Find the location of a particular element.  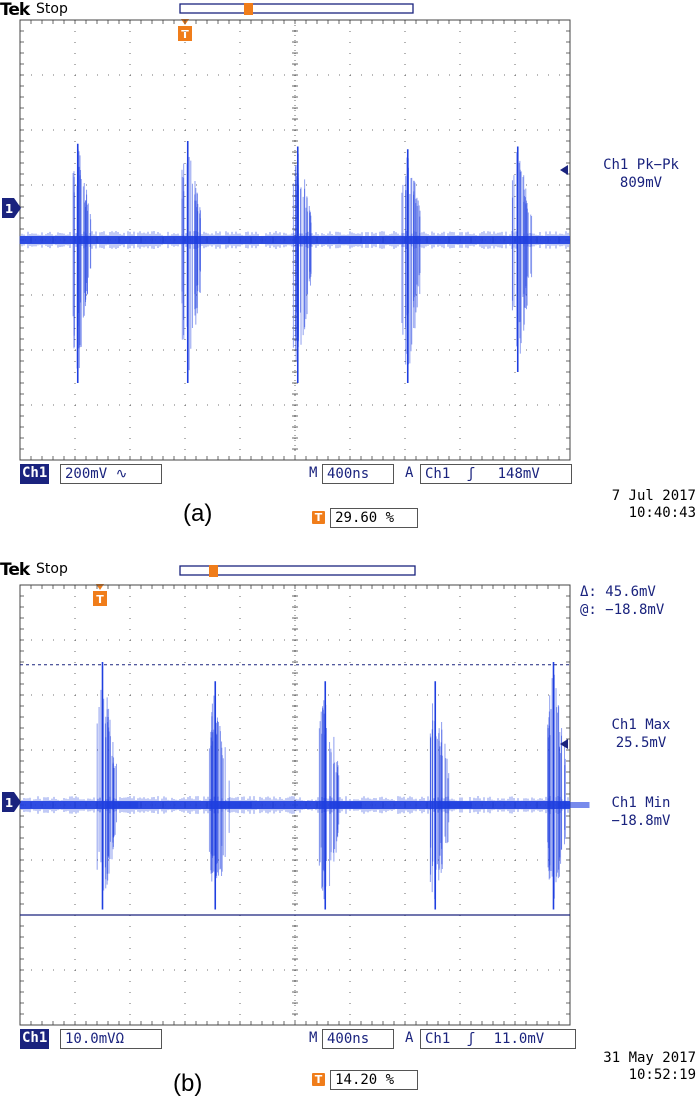

ohm-termination-icon: Ω is located at coordinates (120, 1039).